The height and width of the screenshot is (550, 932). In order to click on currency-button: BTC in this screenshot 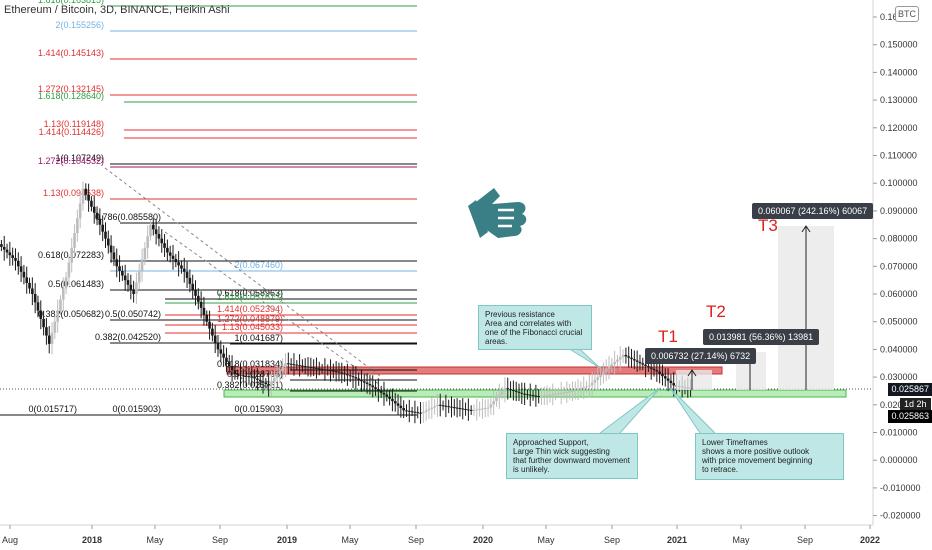, I will do `click(907, 14)`.